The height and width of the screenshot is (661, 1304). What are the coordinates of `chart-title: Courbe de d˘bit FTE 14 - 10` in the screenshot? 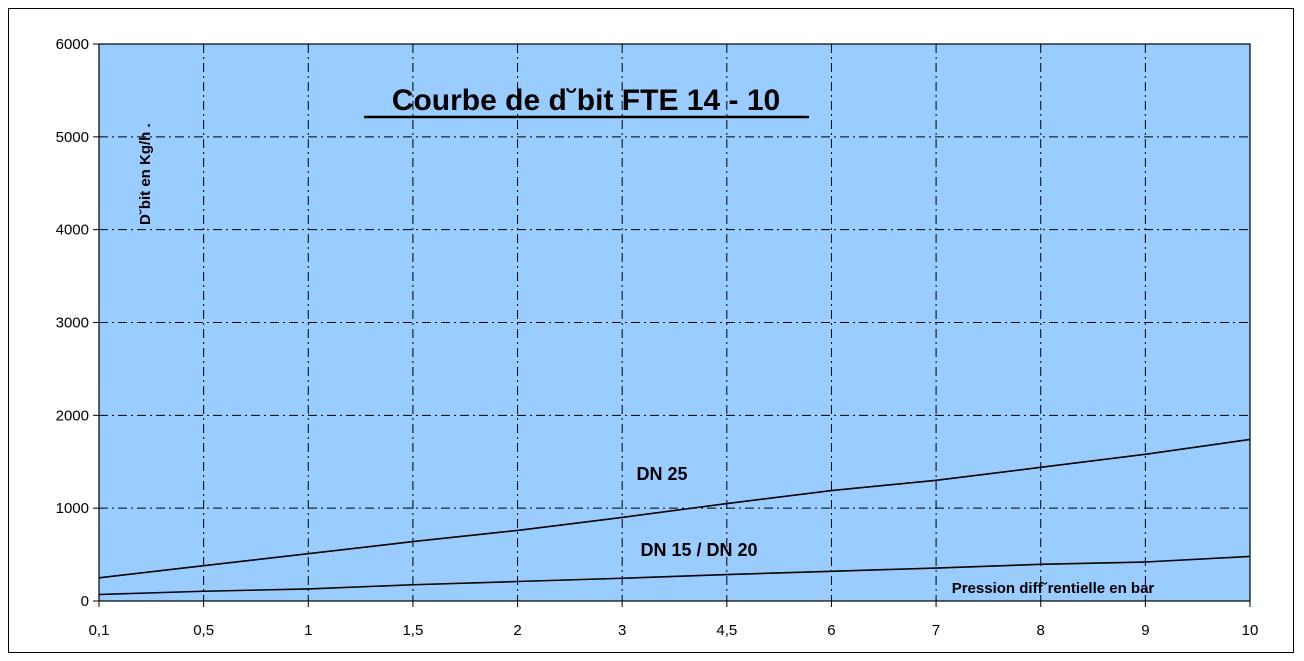 It's located at (586, 100).